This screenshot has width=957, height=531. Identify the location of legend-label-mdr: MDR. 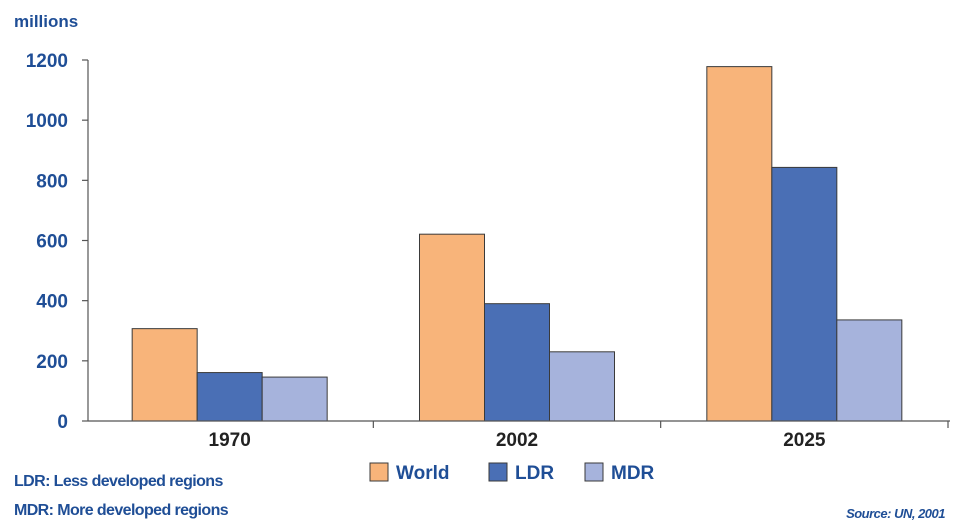
(633, 473).